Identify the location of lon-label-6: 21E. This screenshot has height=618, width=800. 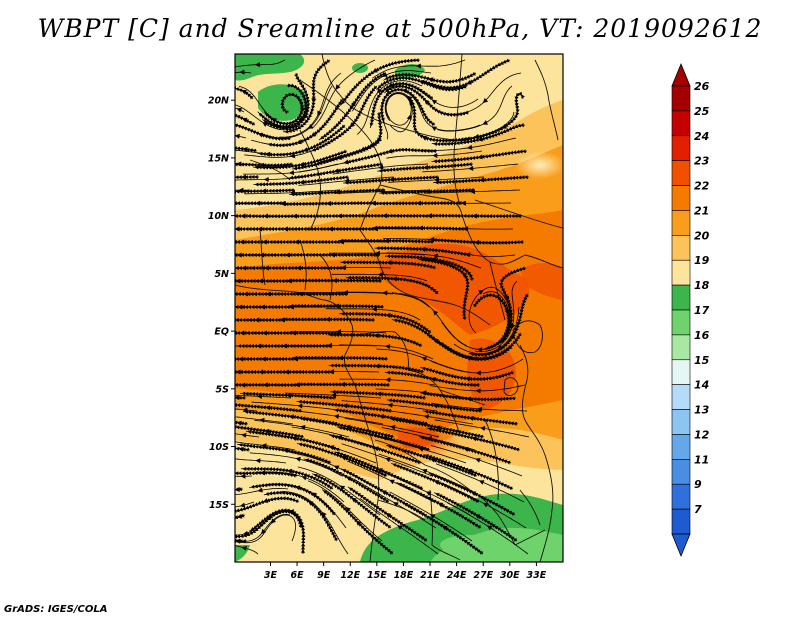
(430, 575).